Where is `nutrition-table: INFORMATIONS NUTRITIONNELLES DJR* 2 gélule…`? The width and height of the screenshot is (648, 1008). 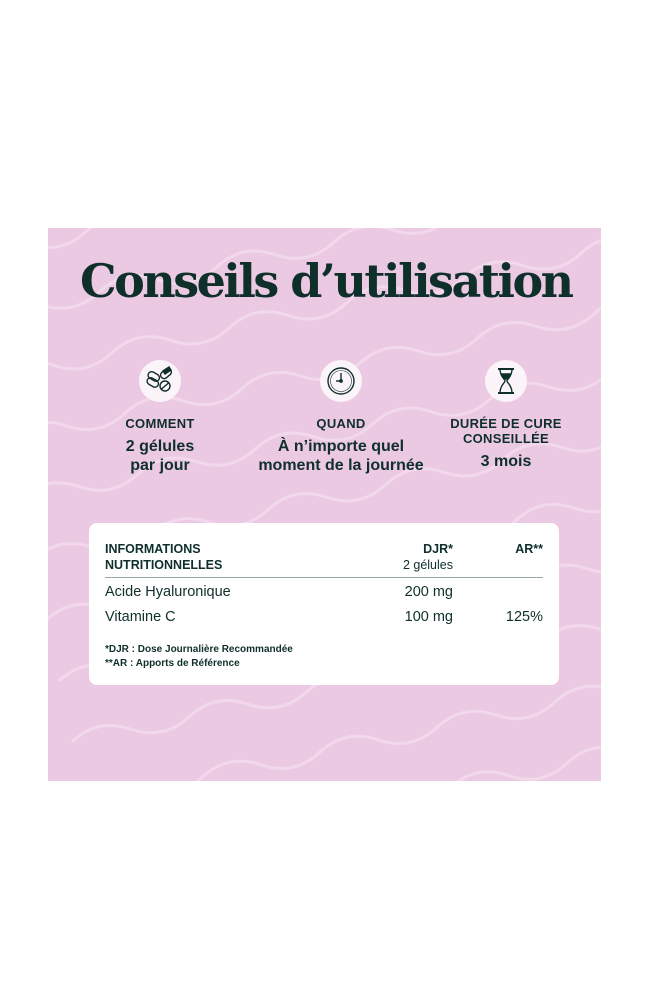 nutrition-table: INFORMATIONS NUTRITIONNELLES DJR* 2 gélule… is located at coordinates (324, 604).